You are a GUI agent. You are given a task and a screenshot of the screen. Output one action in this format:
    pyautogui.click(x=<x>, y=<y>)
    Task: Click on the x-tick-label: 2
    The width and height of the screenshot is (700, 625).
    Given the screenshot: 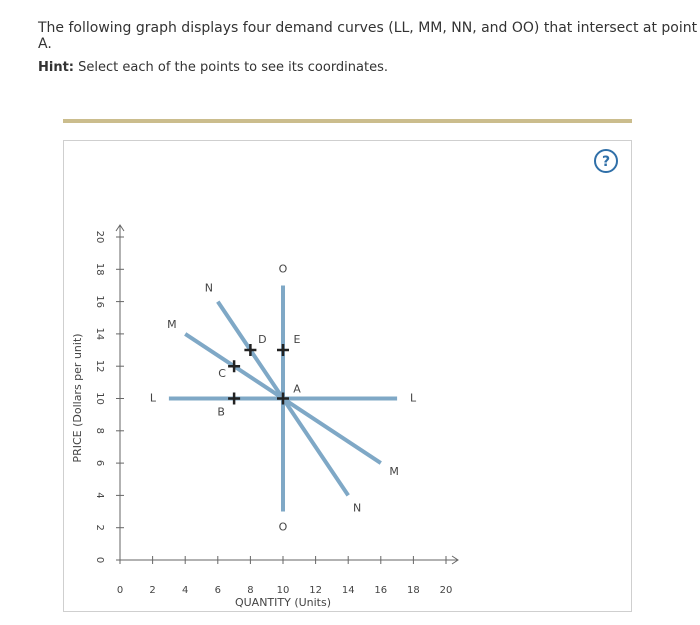 What is the action you would take?
    pyautogui.click(x=152, y=590)
    